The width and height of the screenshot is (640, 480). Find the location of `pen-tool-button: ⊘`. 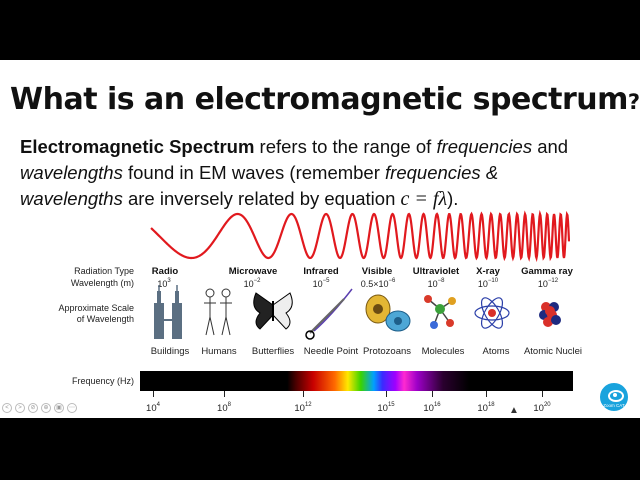

pen-tool-button: ⊘ is located at coordinates (33, 408).